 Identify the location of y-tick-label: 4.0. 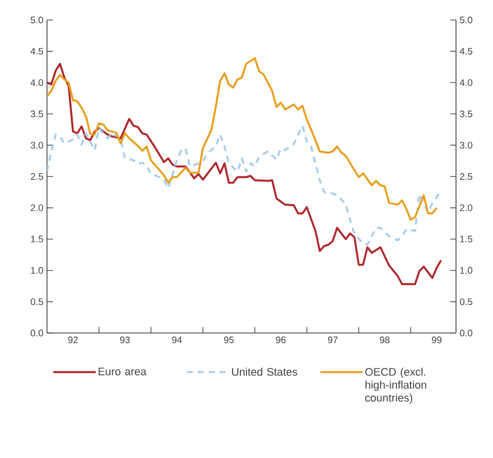
(466, 82).